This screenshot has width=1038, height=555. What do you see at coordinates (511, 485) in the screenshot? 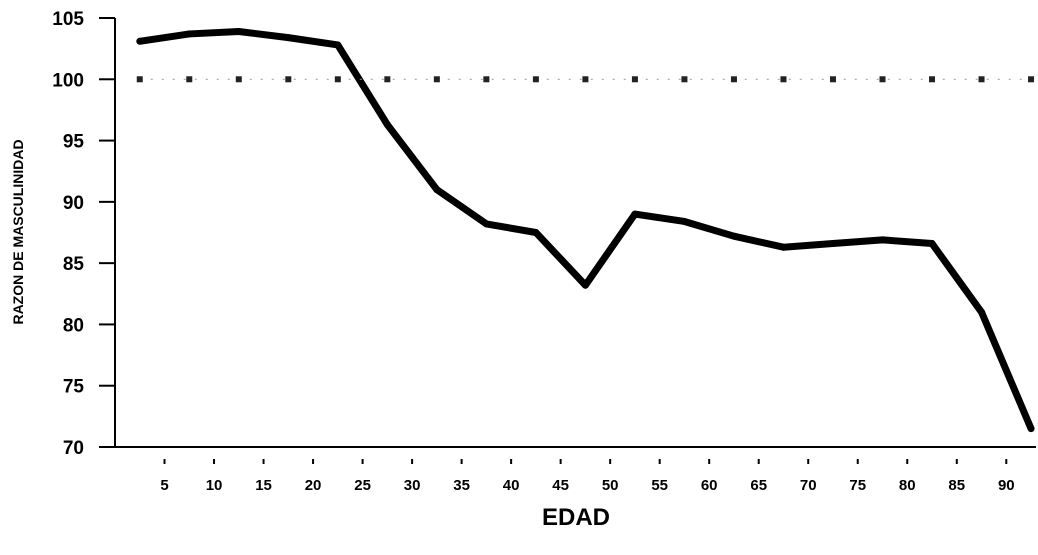
I see `x-tick-label: 40` at bounding box center [511, 485].